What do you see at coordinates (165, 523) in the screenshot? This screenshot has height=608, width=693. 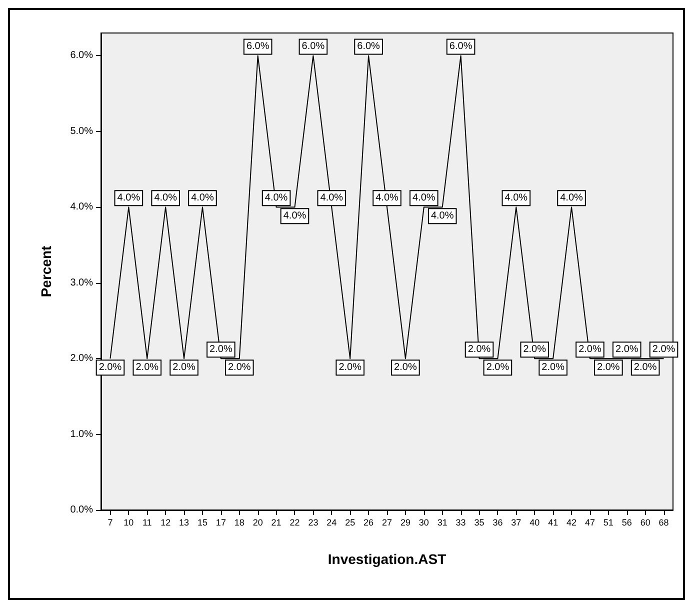 I see `x-tick-label: 12` at bounding box center [165, 523].